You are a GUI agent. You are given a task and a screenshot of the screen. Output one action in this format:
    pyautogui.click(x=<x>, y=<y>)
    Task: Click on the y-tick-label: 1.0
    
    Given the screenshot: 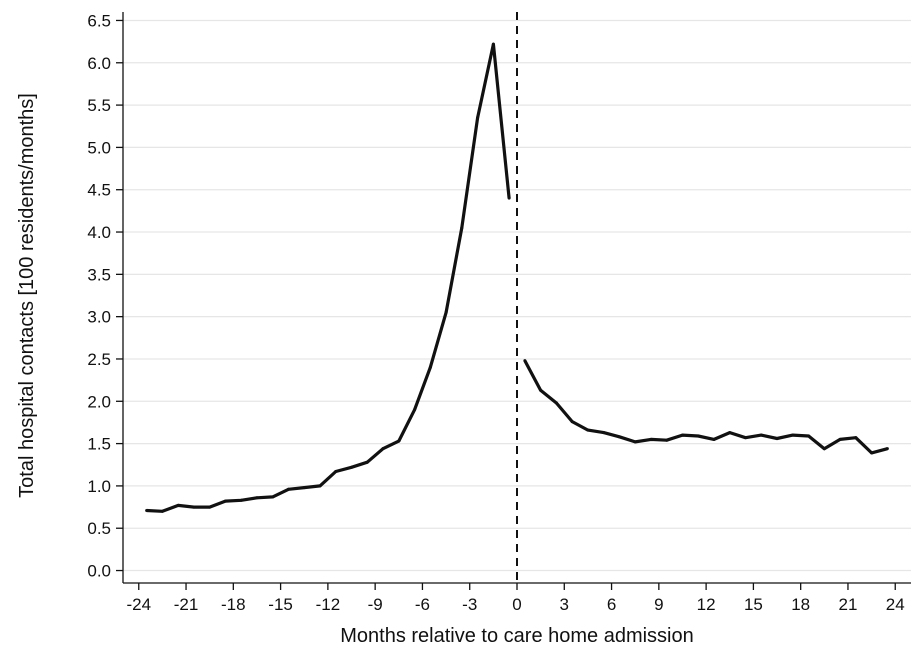 What is the action you would take?
    pyautogui.click(x=99, y=486)
    